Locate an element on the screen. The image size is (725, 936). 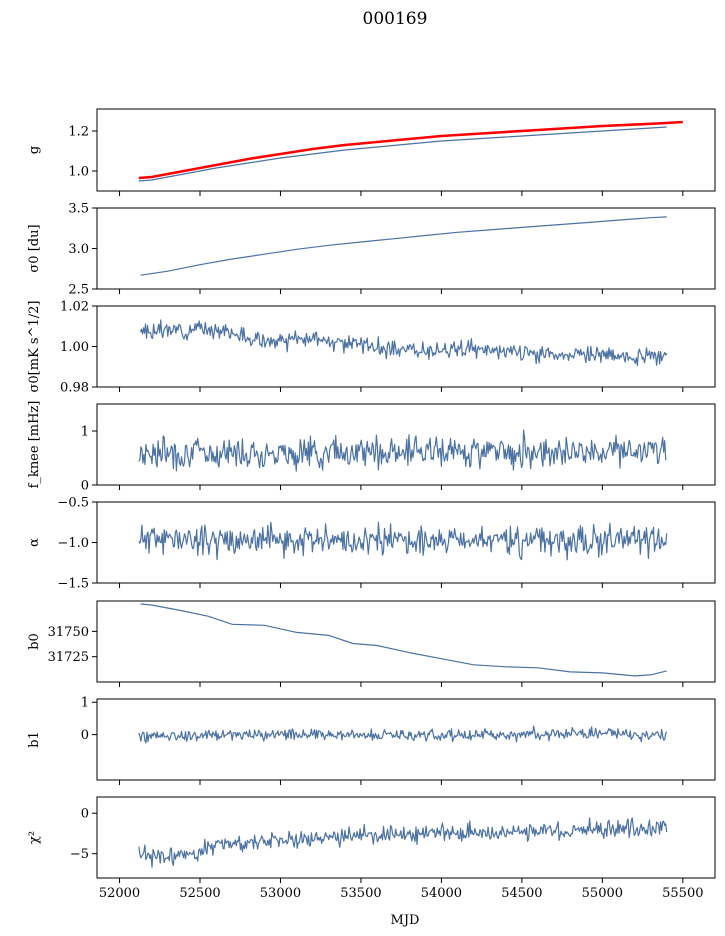
figure-title: 000169 is located at coordinates (395, 19).